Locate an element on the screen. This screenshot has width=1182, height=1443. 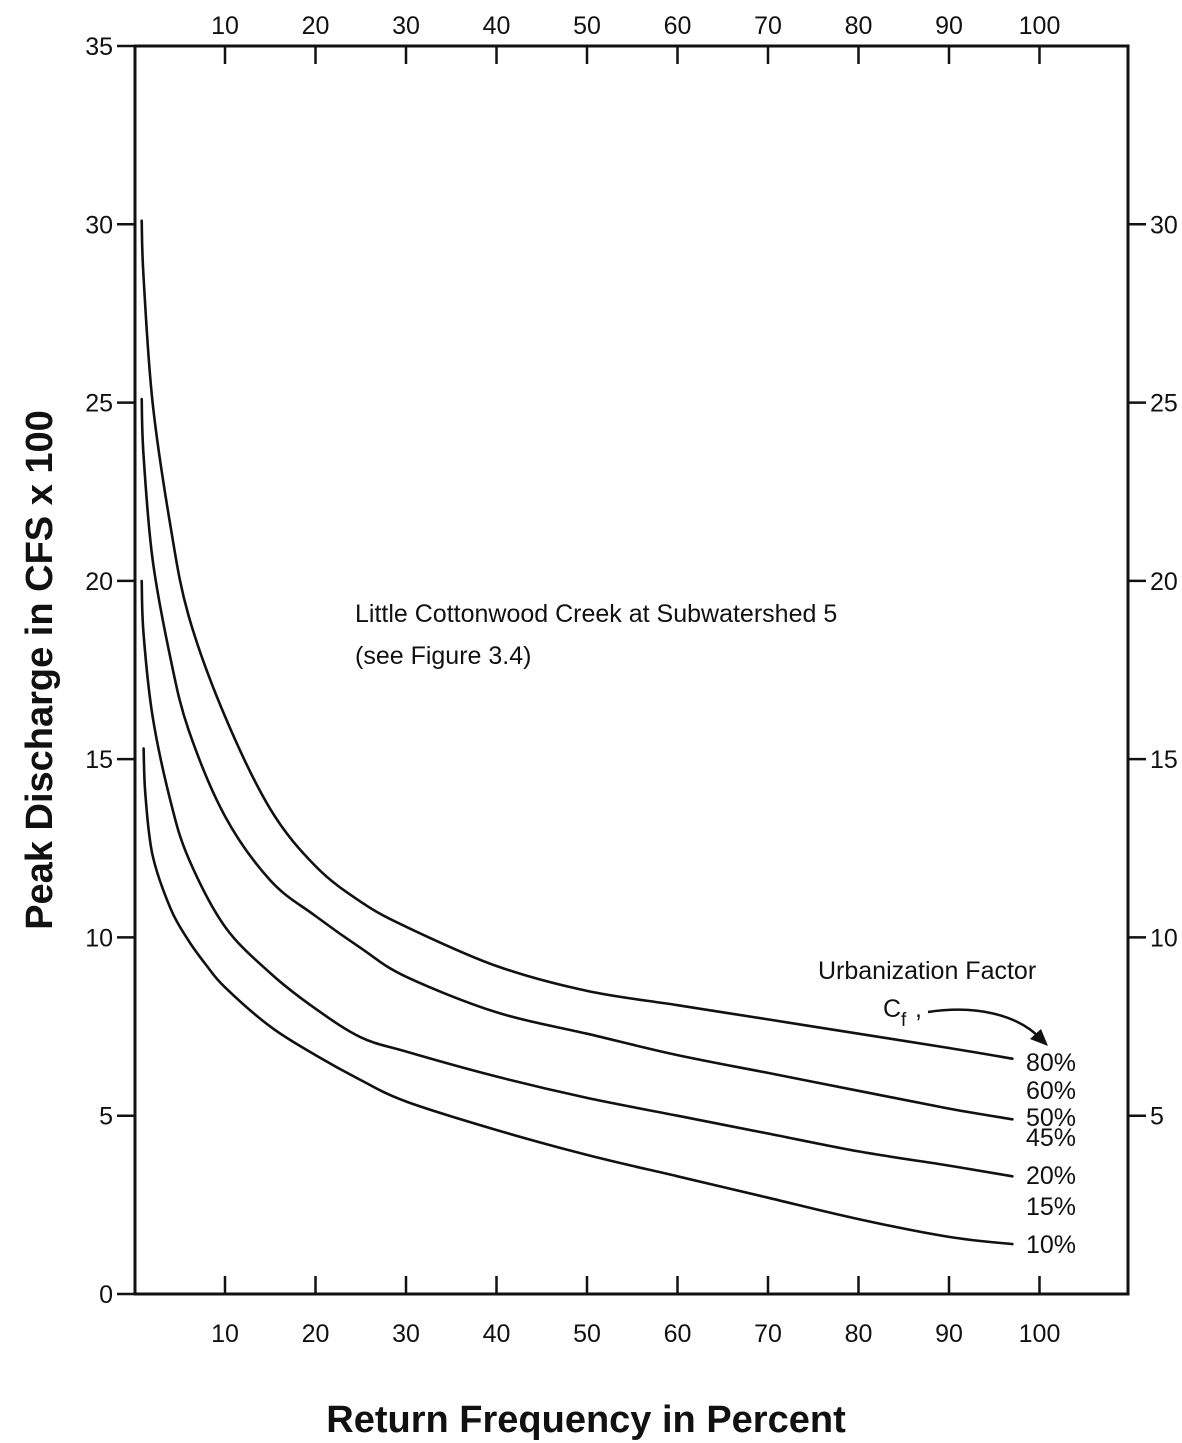
y-tick-label-right: 15 is located at coordinates (1164, 760).